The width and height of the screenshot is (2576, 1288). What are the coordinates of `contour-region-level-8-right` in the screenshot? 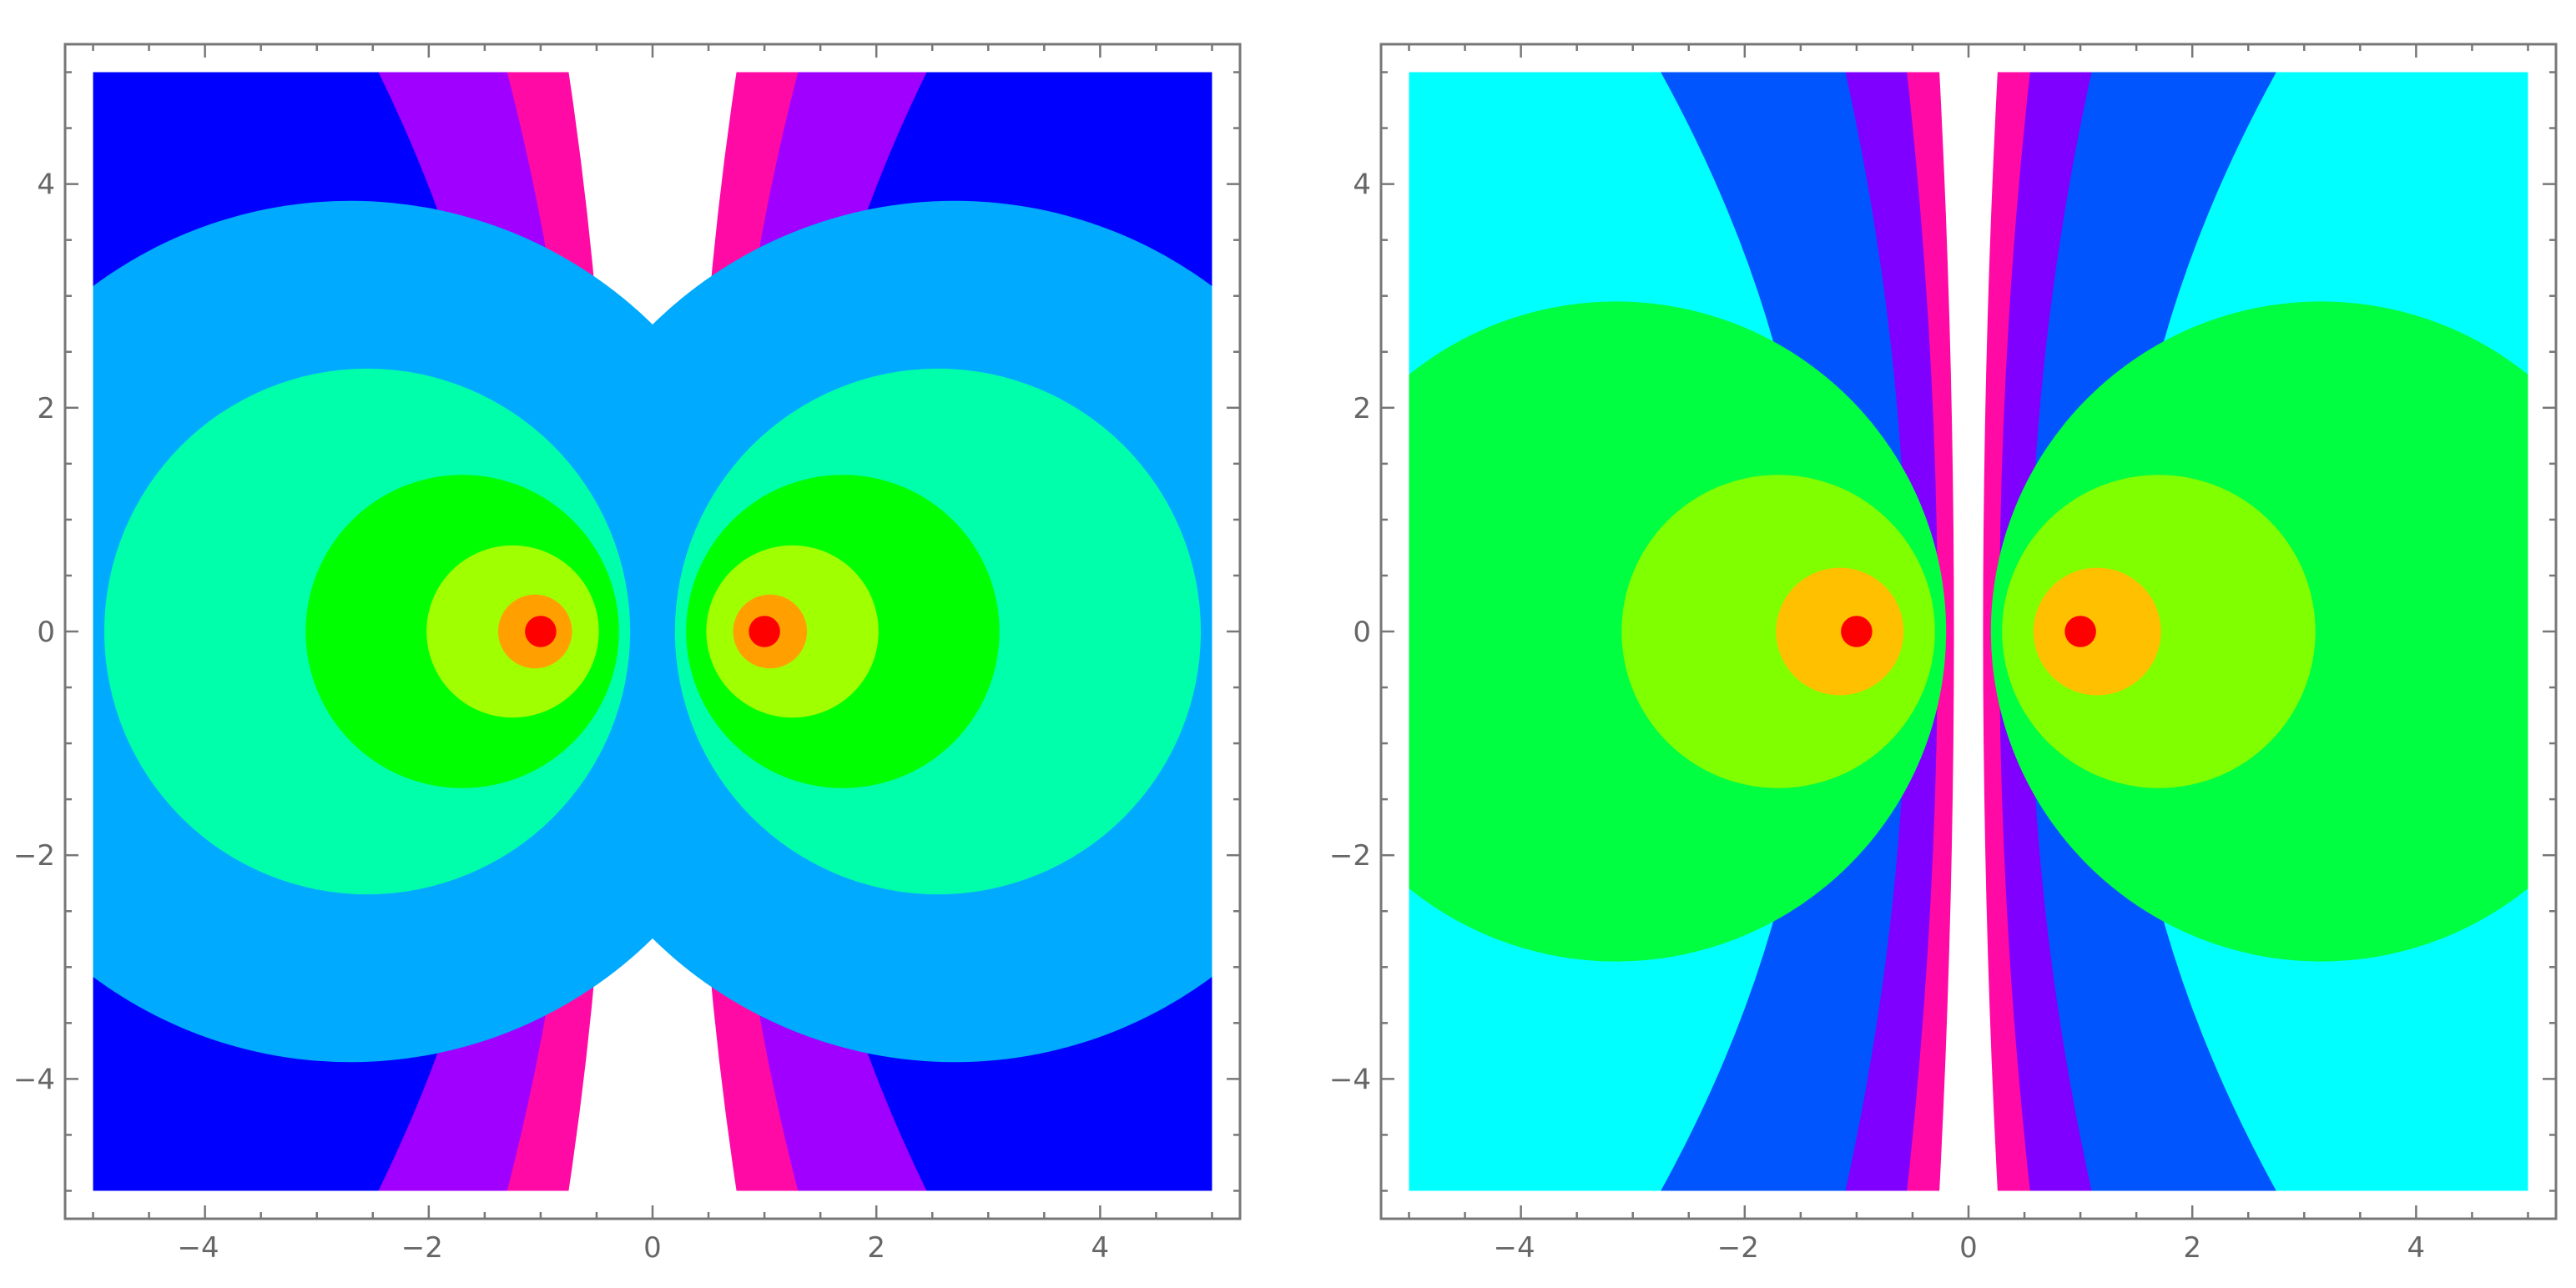 It's located at (2080, 631).